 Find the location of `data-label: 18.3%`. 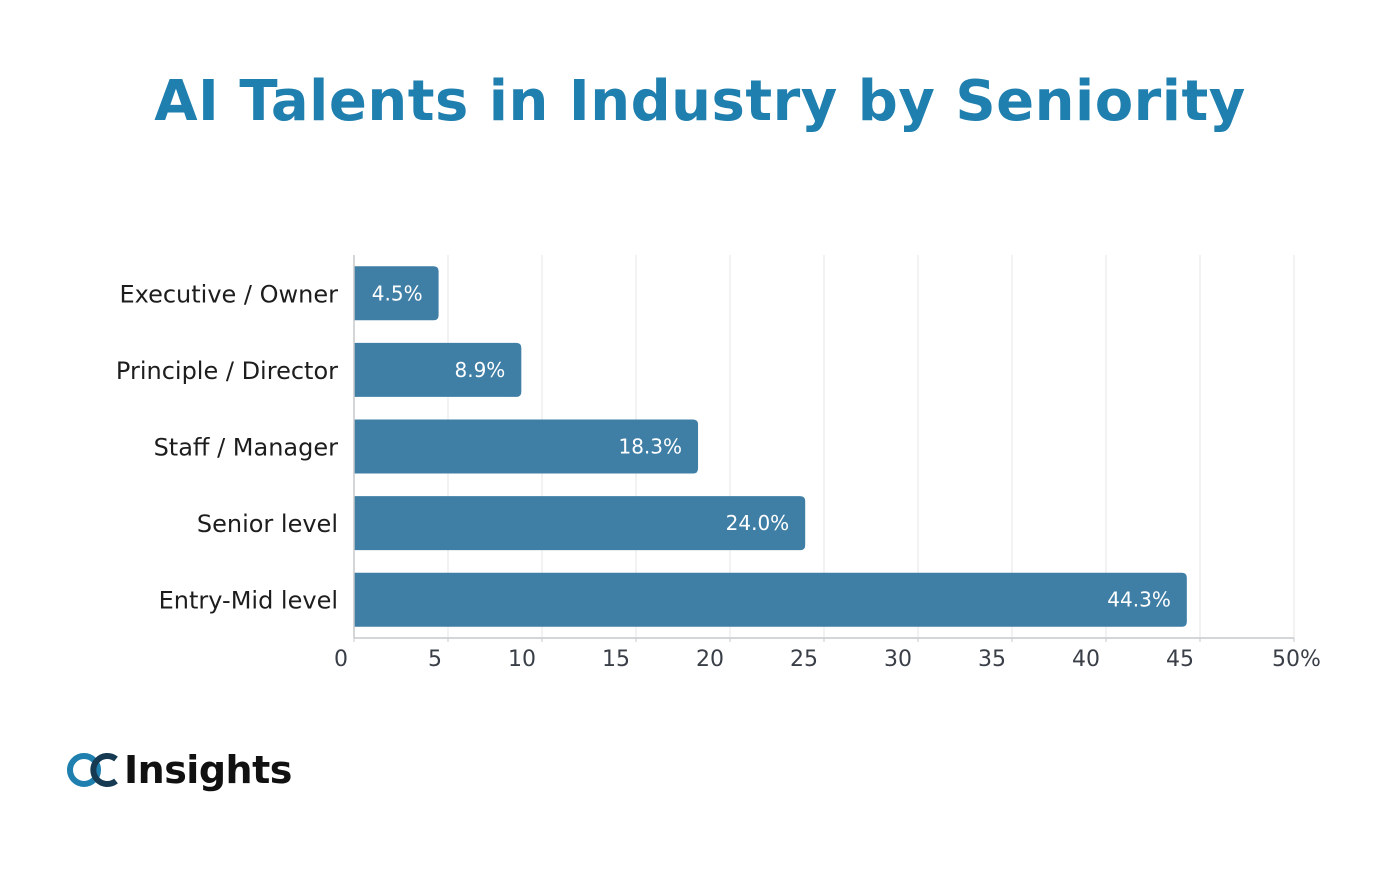

data-label: 18.3% is located at coordinates (650, 447).